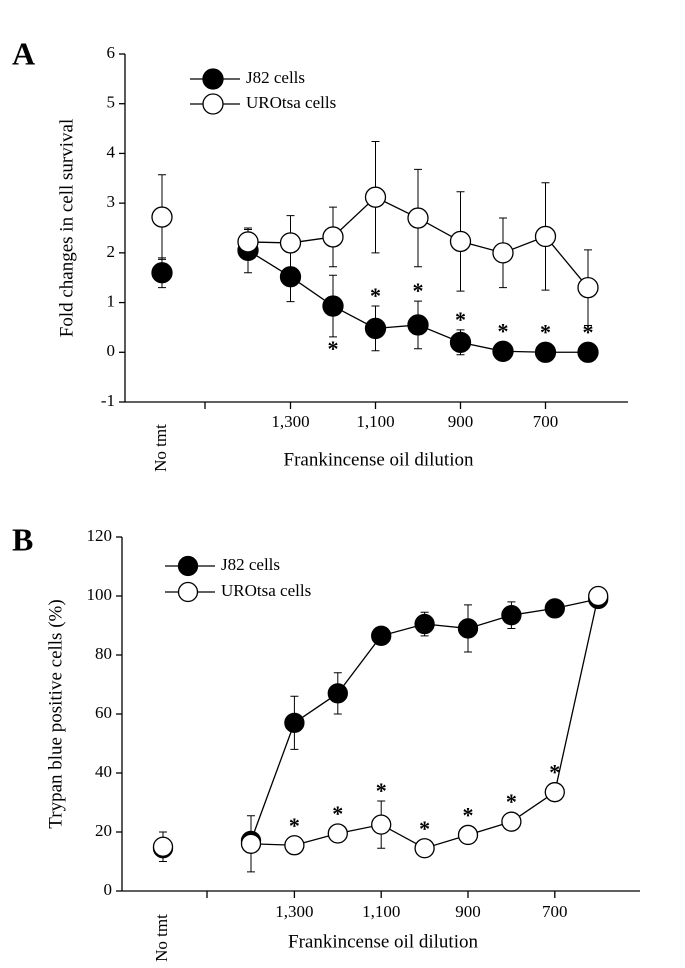  What do you see at coordinates (100, 535) in the screenshot?
I see `y-tick-label: 120` at bounding box center [100, 535].